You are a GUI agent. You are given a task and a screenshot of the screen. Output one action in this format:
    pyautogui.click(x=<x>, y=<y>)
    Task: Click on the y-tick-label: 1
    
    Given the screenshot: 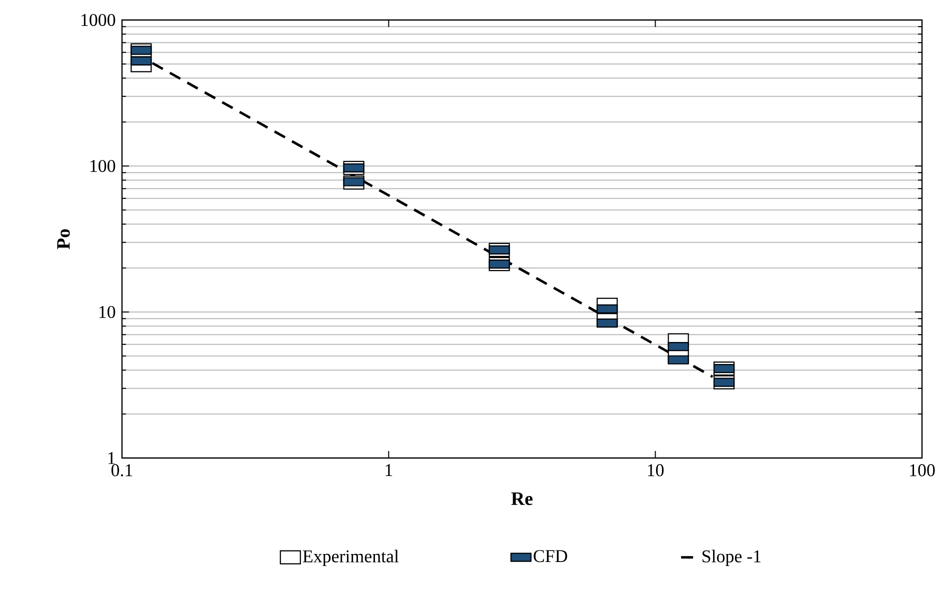 What is the action you would take?
    pyautogui.click(x=111, y=458)
    